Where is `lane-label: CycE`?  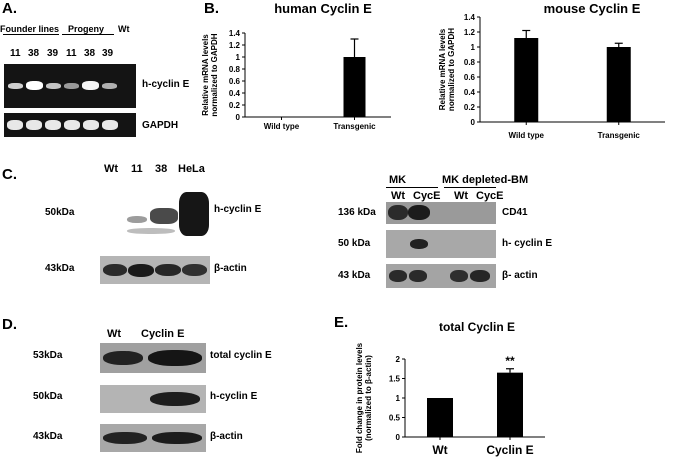 lane-label: CycE is located at coordinates (427, 196).